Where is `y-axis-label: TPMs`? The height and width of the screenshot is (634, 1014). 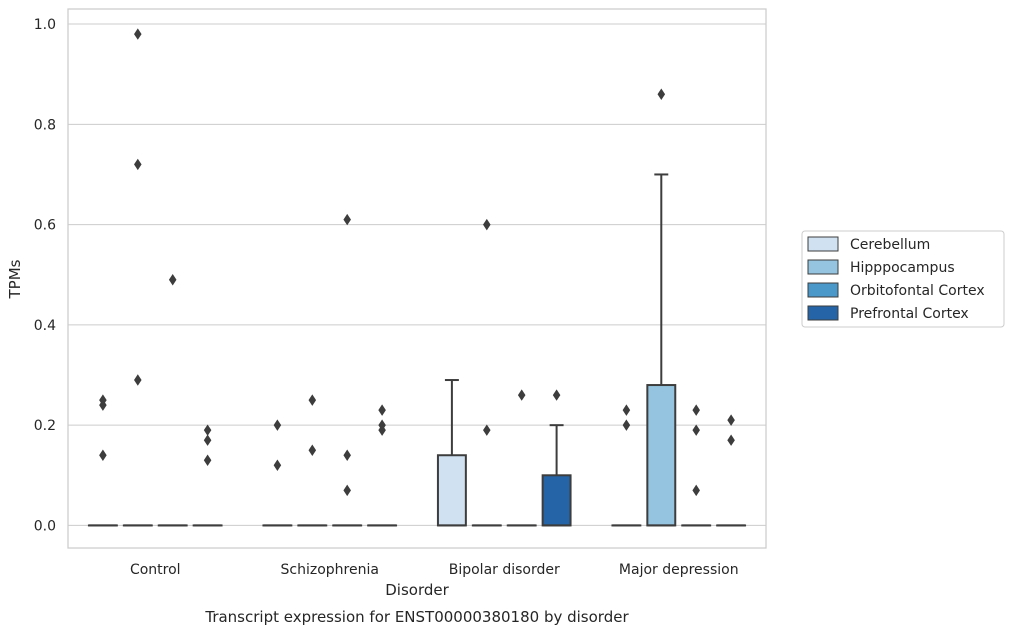 y-axis-label: TPMs is located at coordinates (15, 279).